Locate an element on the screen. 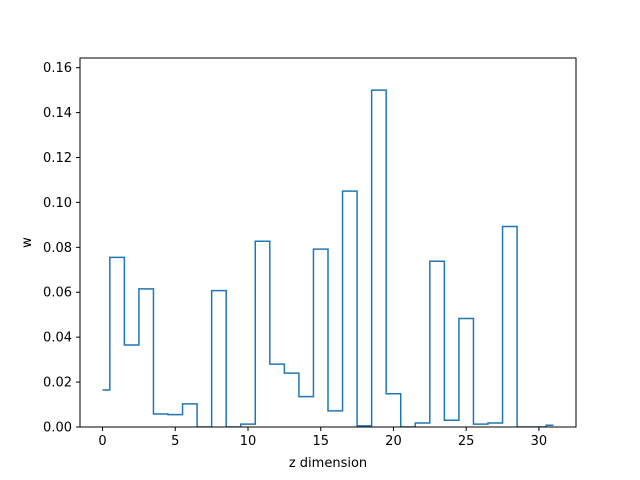 Image resolution: width=640 pixels, height=480 pixels. x-tick-label: 25 is located at coordinates (466, 441).